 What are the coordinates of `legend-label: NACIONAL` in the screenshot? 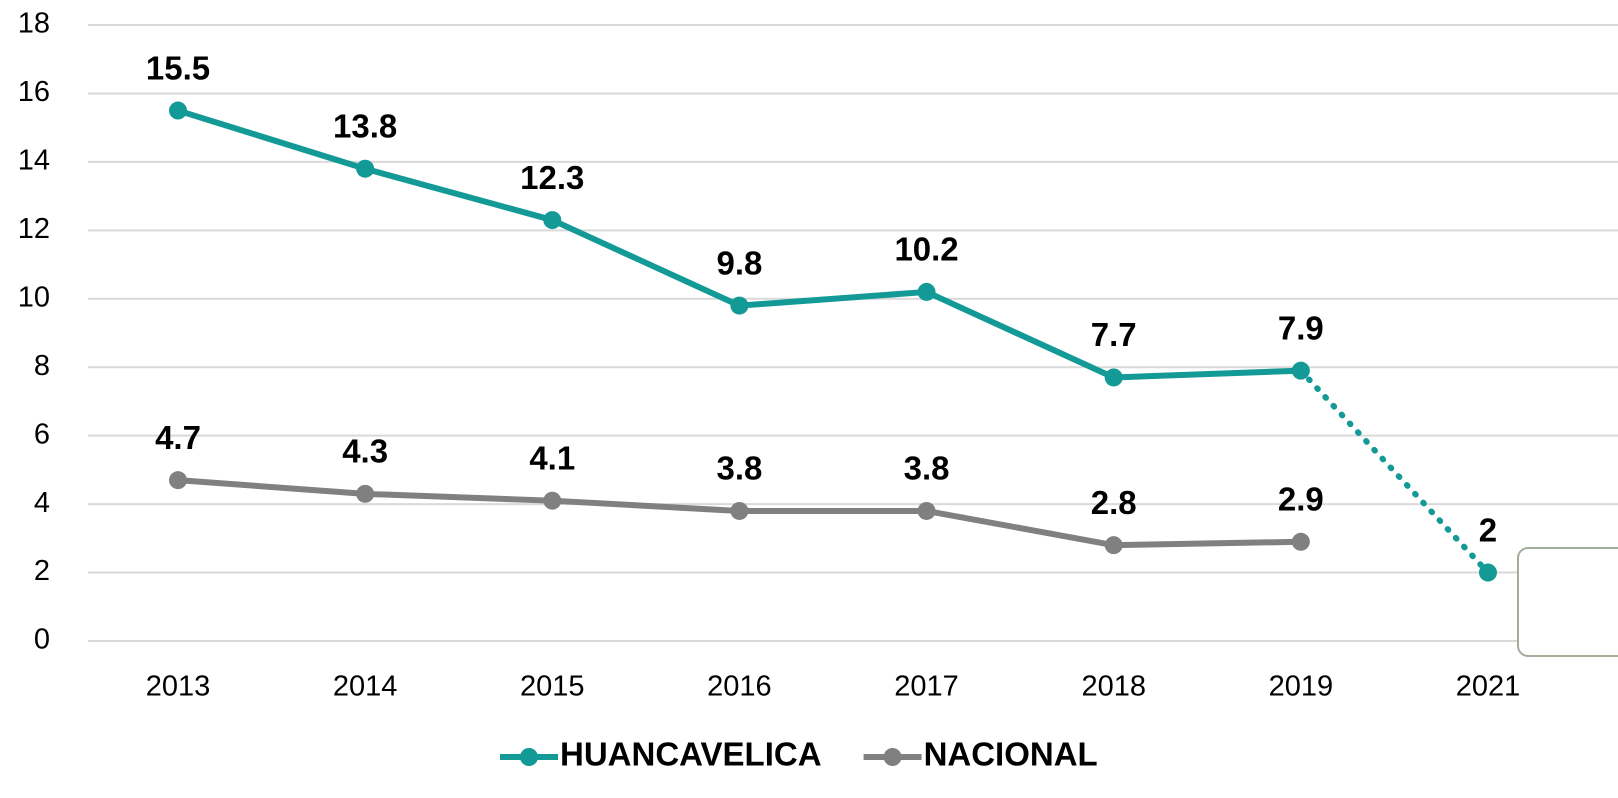 It's located at (1011, 754).